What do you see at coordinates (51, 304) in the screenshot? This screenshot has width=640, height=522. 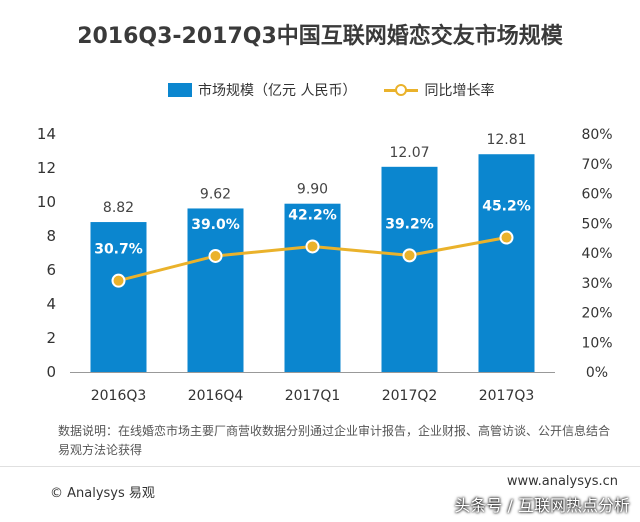 I see `y-left-tick-label: 4` at bounding box center [51, 304].